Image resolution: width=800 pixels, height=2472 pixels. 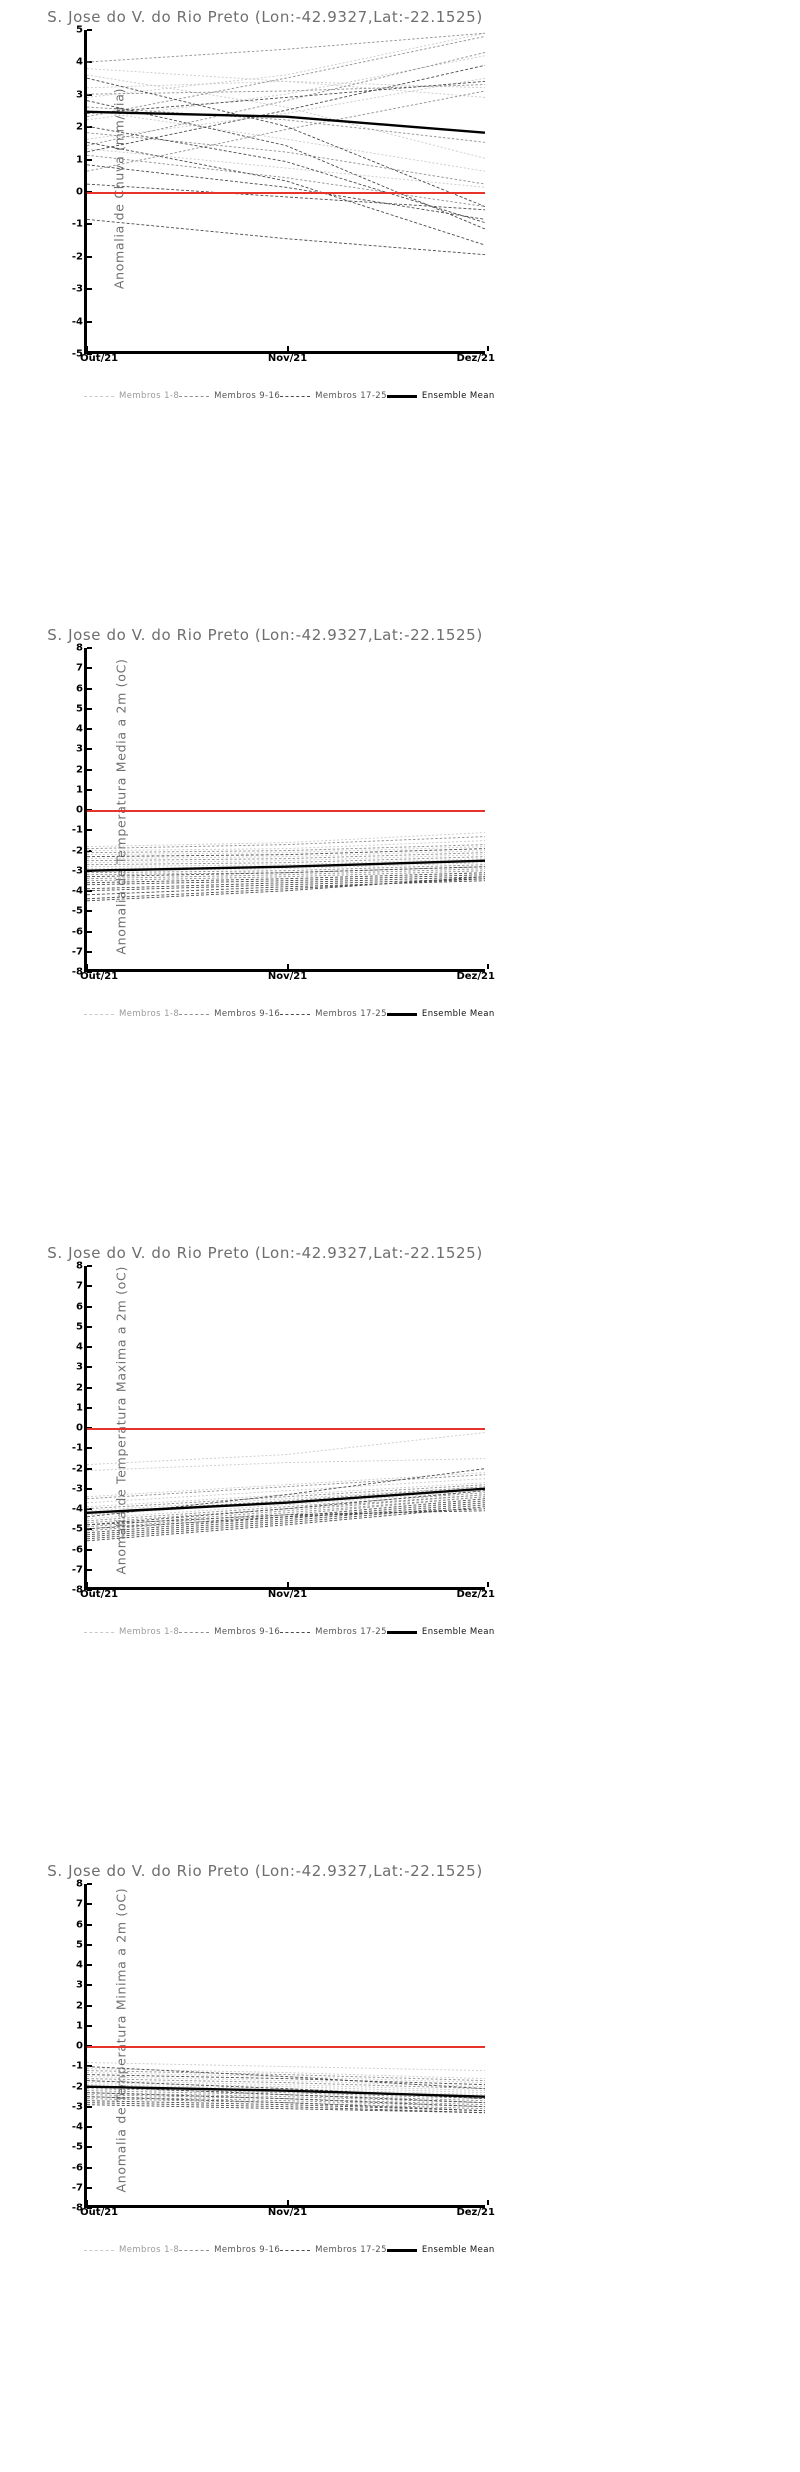 I want to click on y-tick-label: 3, so click(x=79, y=1367).